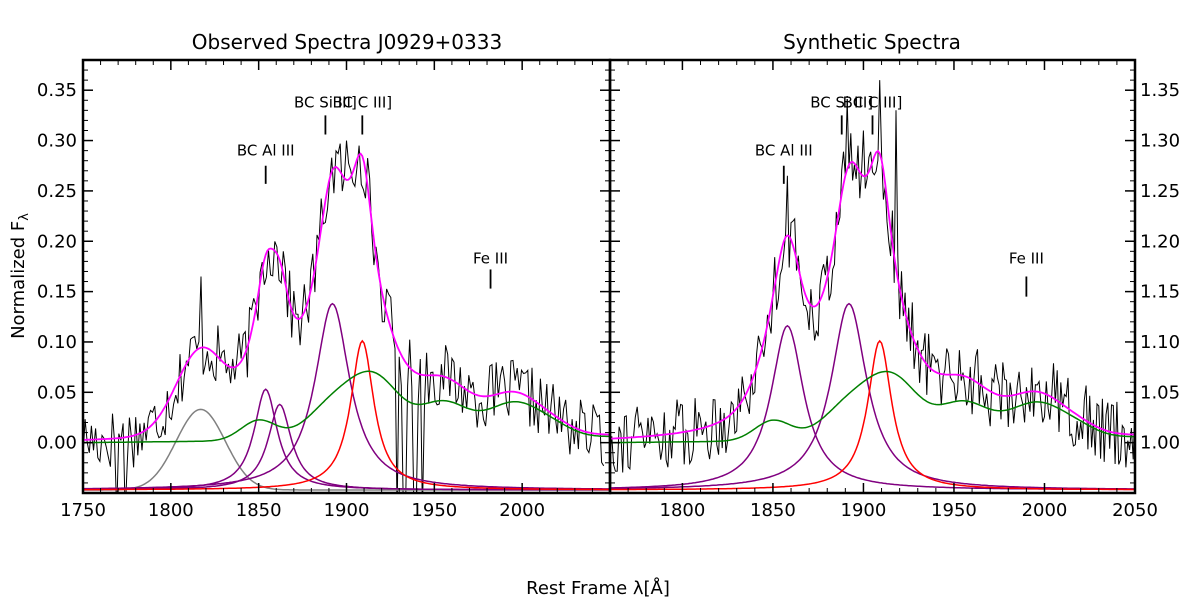 Image resolution: width=1196 pixels, height=598 pixels. Describe the element at coordinates (57, 241) in the screenshot. I see `y-tick-label: 0.20` at that location.